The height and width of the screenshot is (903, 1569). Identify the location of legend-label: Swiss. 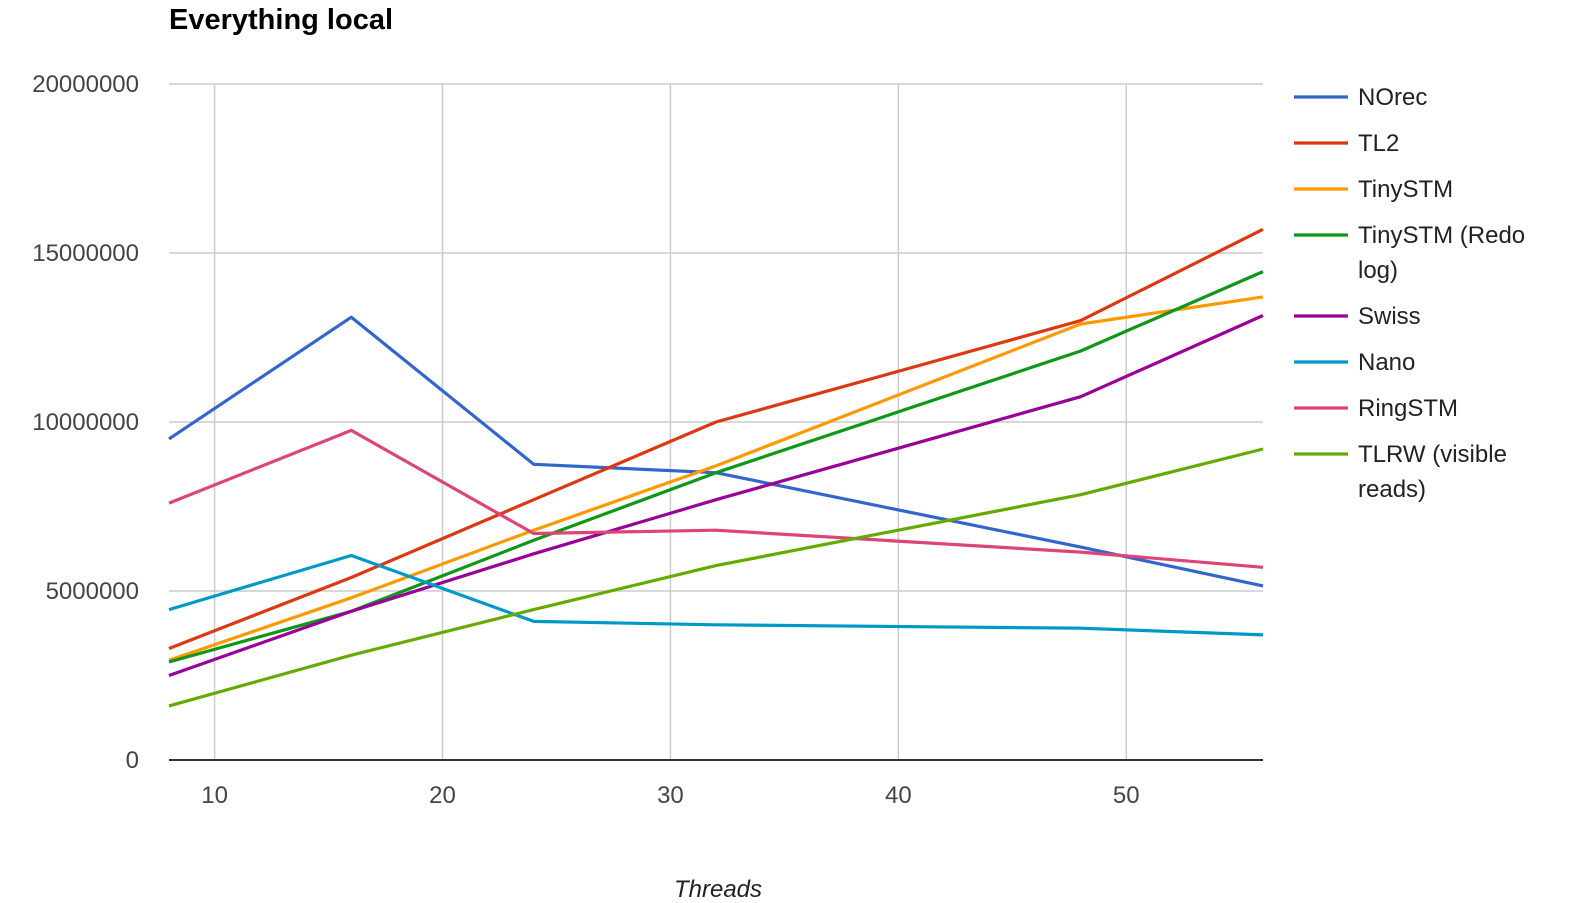
(1389, 316).